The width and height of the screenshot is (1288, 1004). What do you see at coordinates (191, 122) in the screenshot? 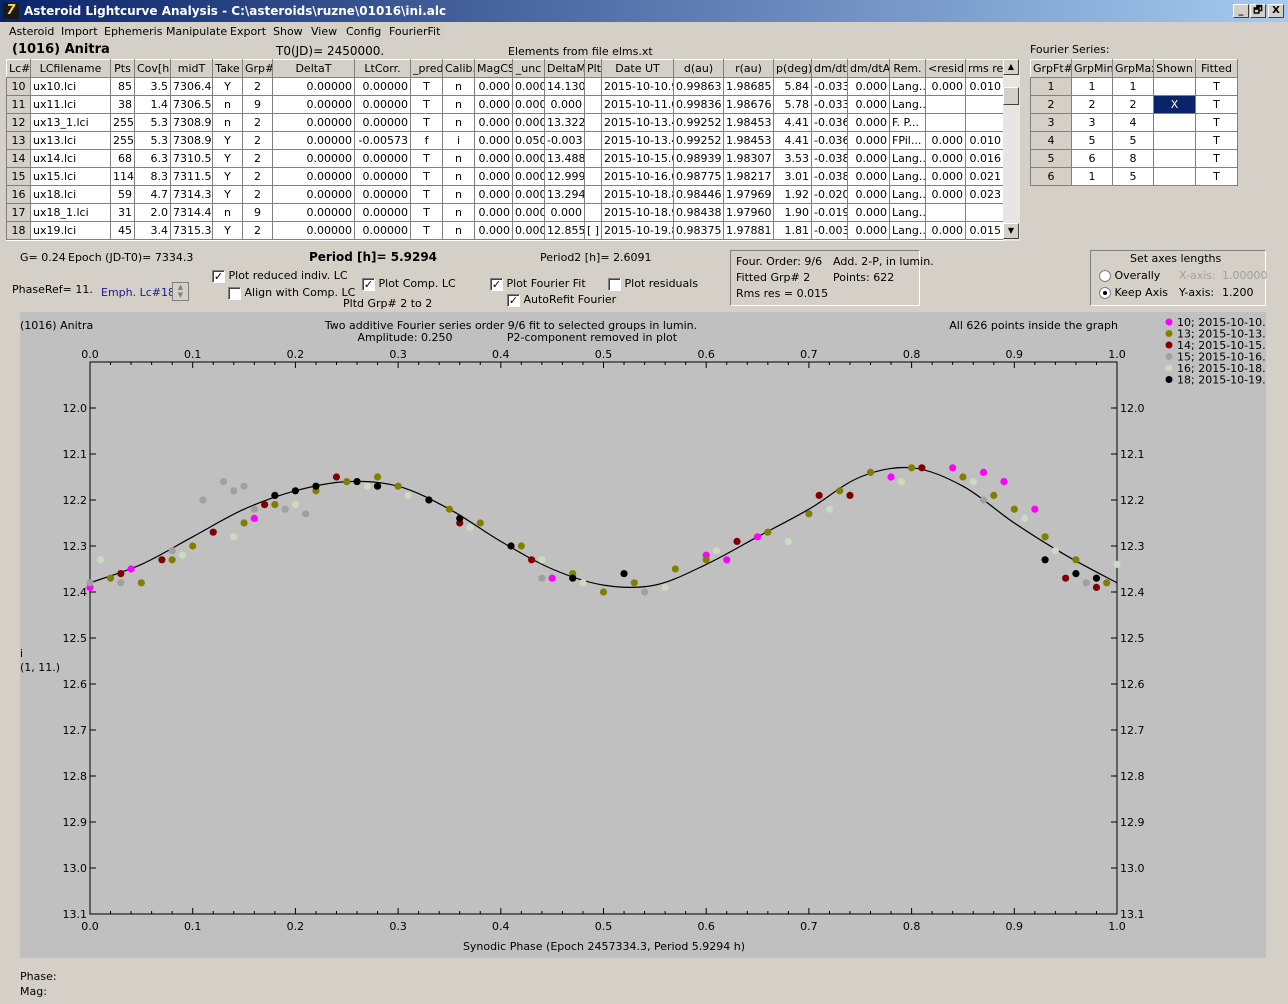
I see `table-cell: 7308.9` at bounding box center [191, 122].